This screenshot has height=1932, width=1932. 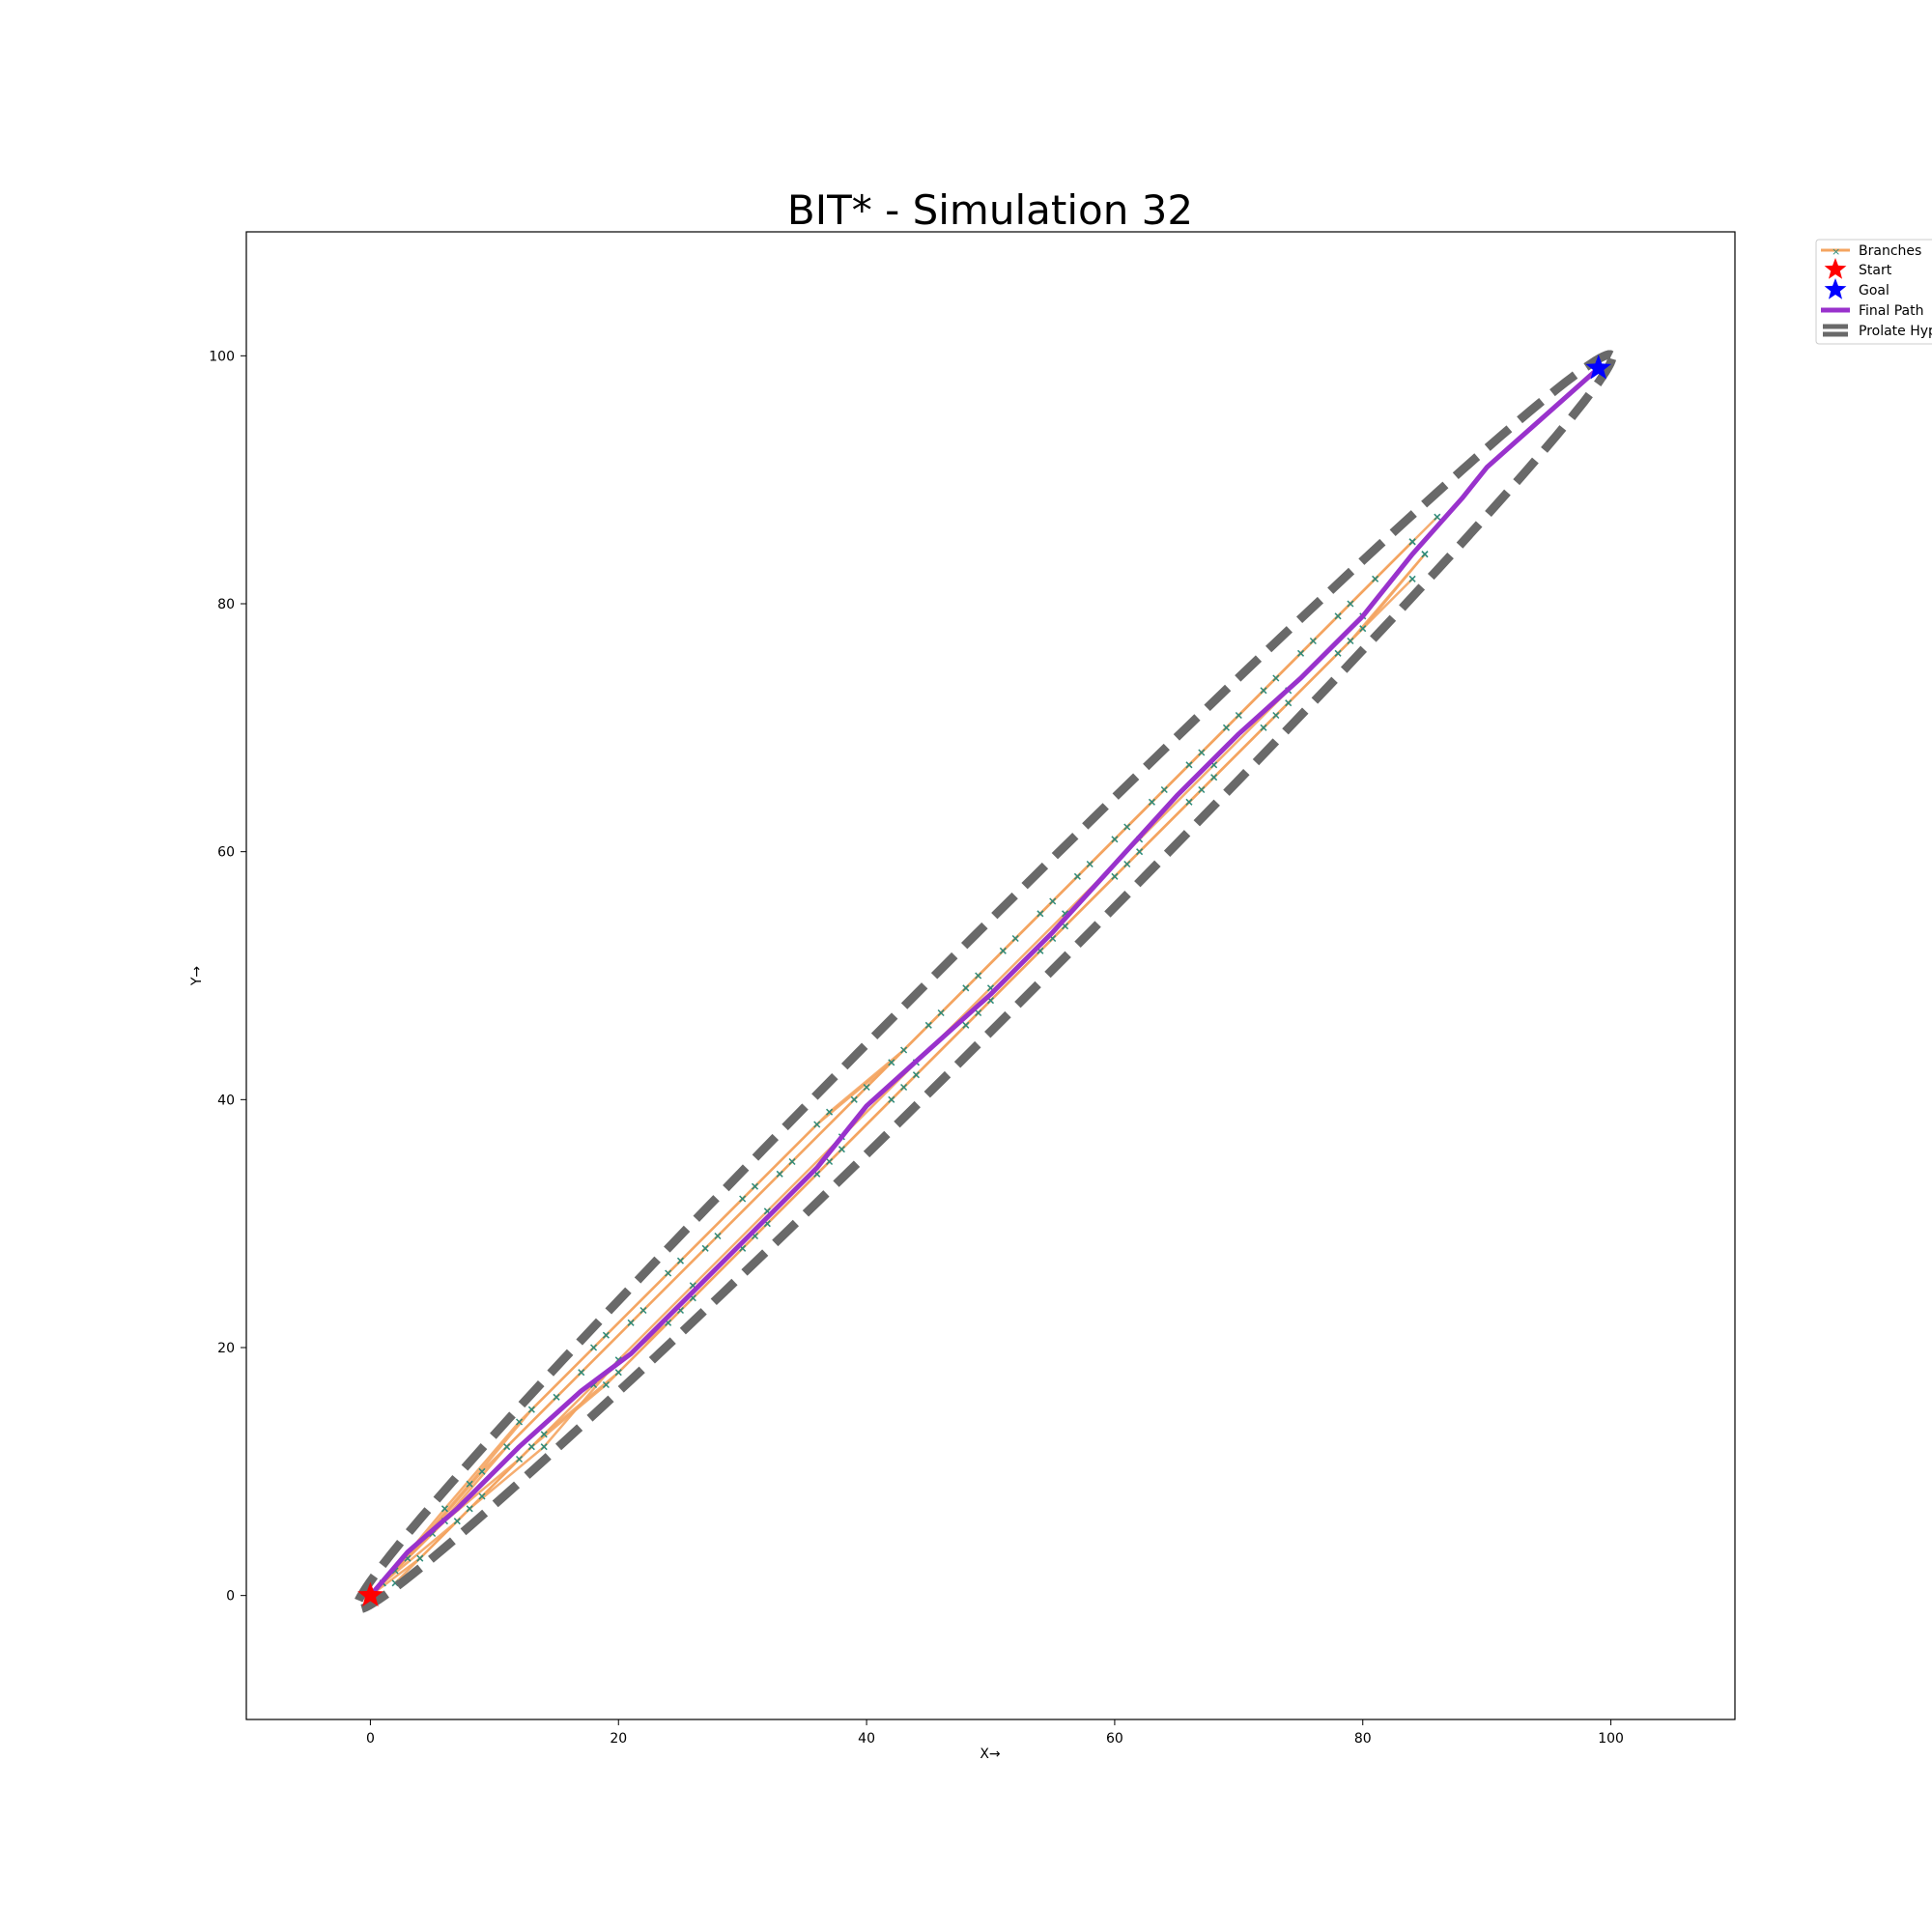 I want to click on x-tick-label: 80, so click(x=1363, y=1739).